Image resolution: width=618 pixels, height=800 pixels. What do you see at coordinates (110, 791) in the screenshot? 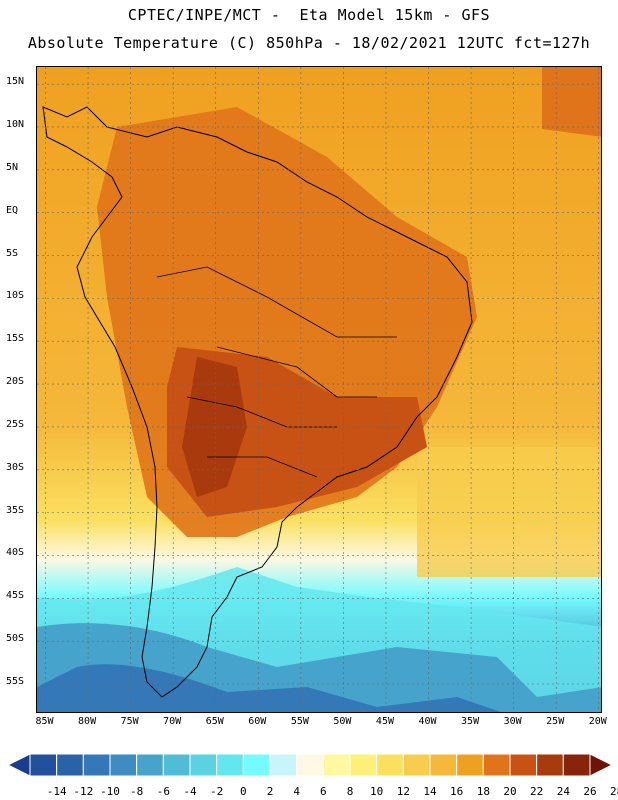
I see `colorbar-label: -10` at bounding box center [110, 791].